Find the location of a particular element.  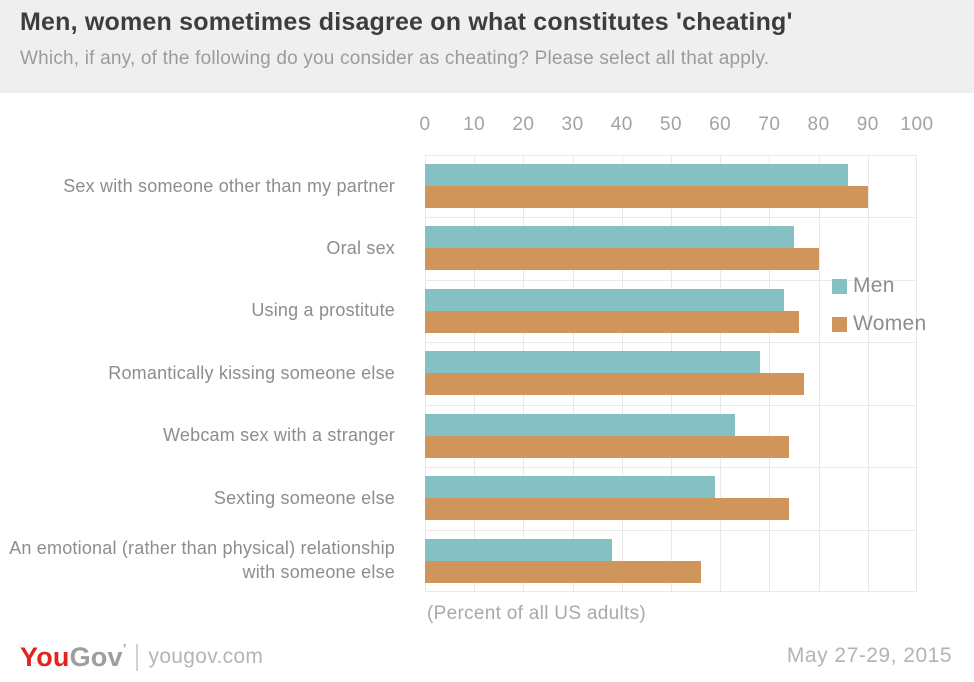

x-tick-label: 40 is located at coordinates (621, 124).